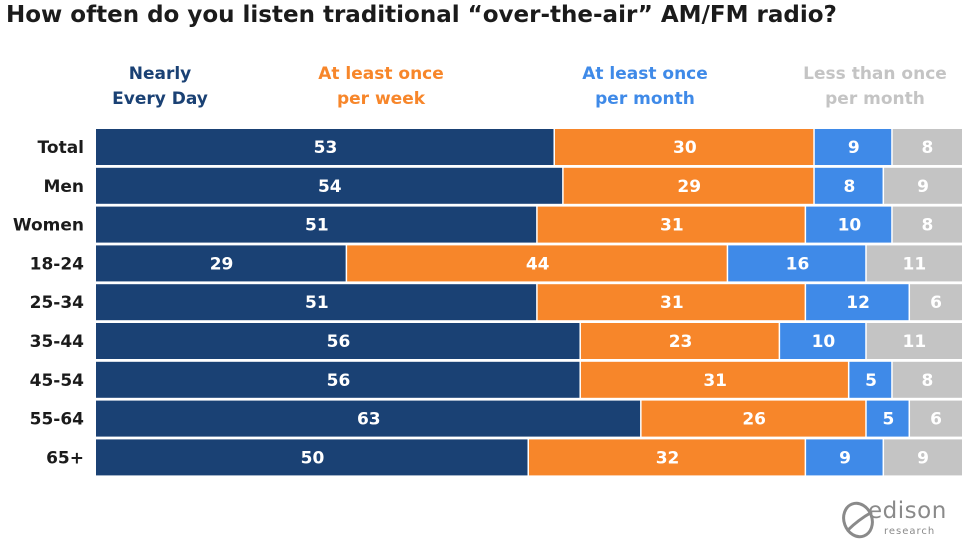  I want to click on edison-research-logo: edison research, so click(900, 519).